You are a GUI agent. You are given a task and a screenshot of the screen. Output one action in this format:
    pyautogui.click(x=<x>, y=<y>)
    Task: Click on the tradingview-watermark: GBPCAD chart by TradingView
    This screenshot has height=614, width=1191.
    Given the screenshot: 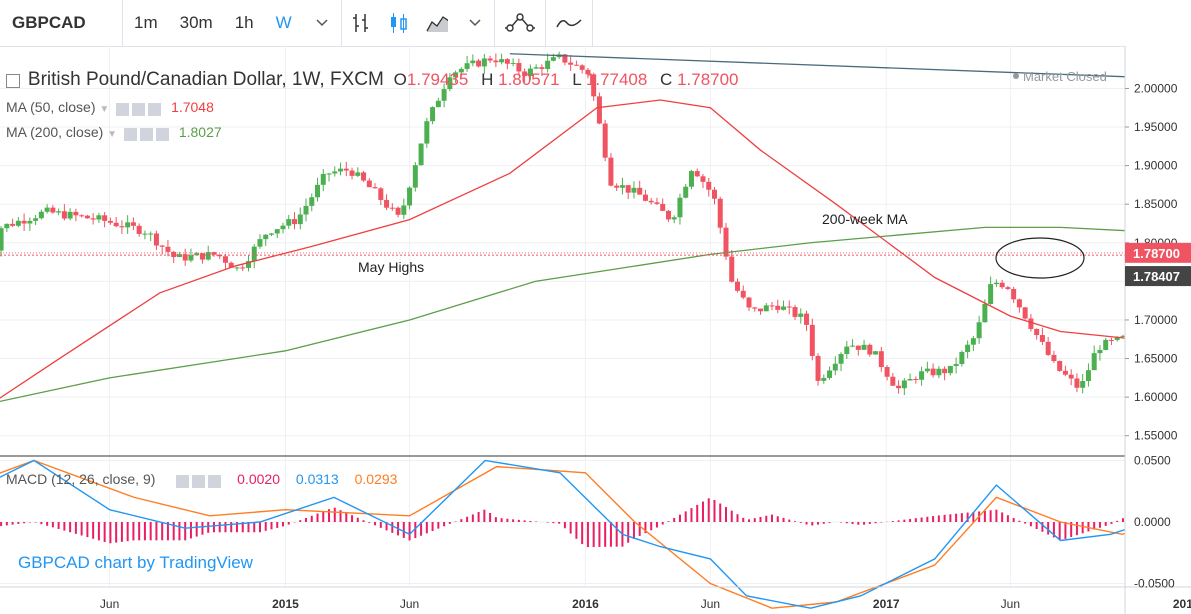 What is the action you would take?
    pyautogui.click(x=135, y=562)
    